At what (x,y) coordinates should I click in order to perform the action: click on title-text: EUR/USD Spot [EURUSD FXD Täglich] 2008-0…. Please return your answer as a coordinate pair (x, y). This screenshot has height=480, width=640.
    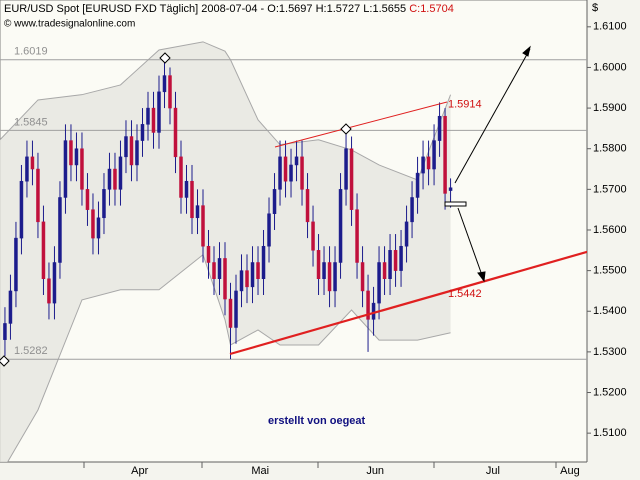
    Looking at the image, I should click on (205, 9).